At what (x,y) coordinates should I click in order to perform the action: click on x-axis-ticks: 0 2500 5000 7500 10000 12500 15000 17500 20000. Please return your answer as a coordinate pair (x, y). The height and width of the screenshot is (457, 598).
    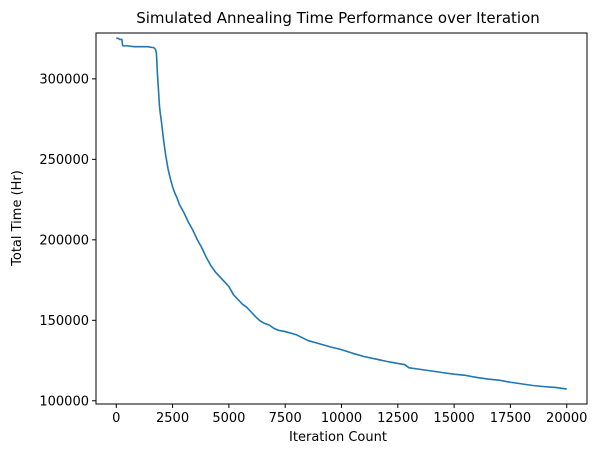
    Looking at the image, I should click on (349, 415).